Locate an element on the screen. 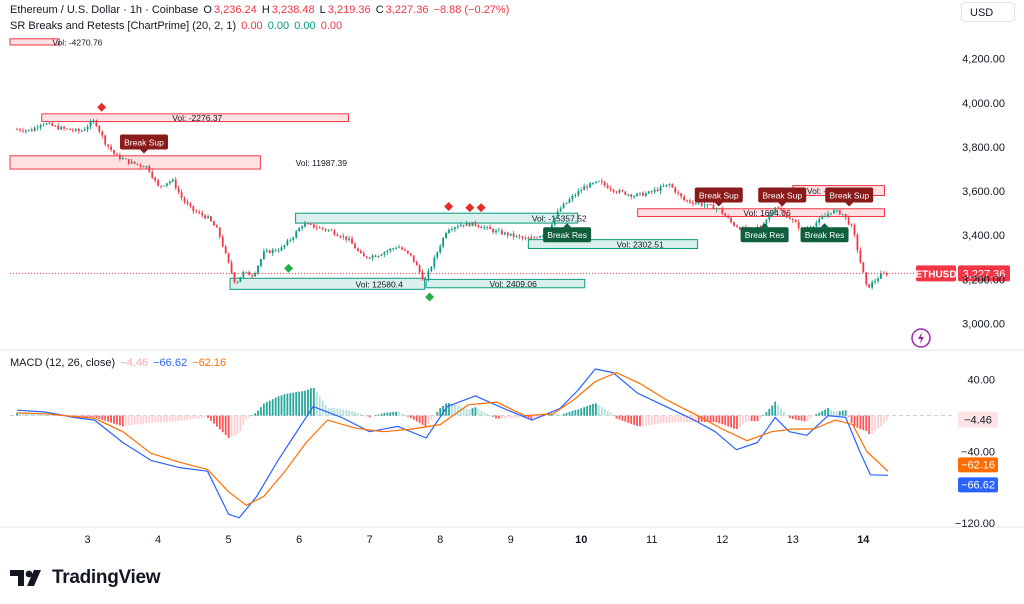 The height and width of the screenshot is (604, 1024). price-tick-label: 3,800.00 is located at coordinates (983, 148).